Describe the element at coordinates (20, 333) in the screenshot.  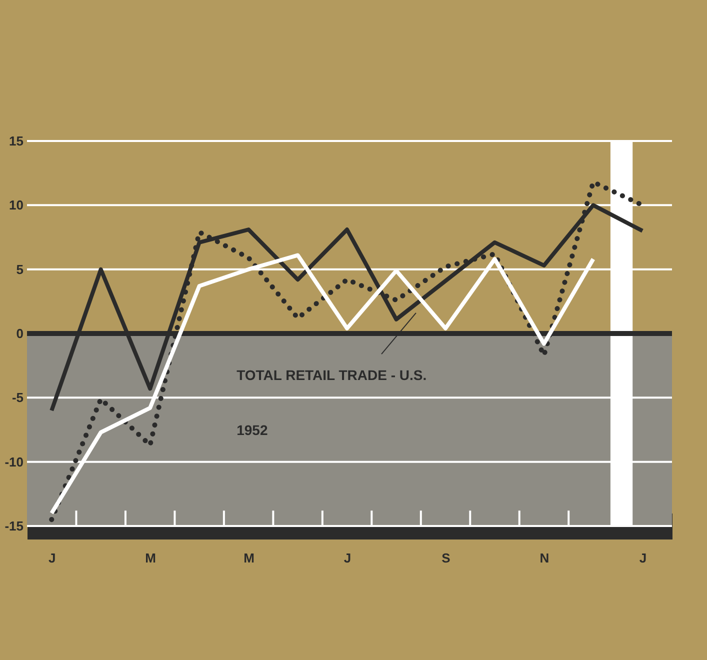
I see `y-tick-label: 0` at that location.